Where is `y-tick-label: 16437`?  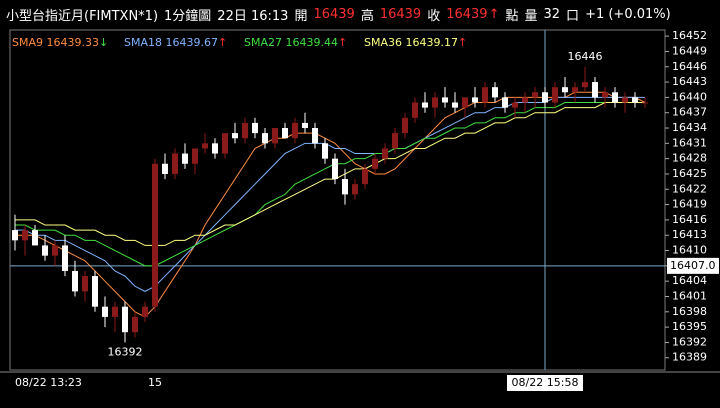 y-tick-label: 16437 is located at coordinates (689, 112).